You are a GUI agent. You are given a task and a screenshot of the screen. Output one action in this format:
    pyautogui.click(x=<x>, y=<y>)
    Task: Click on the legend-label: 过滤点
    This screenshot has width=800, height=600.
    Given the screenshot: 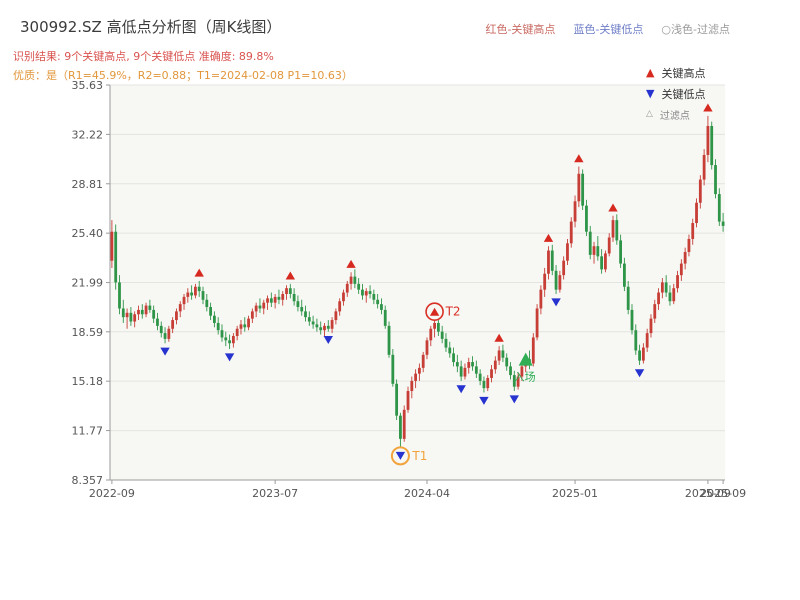 What is the action you would take?
    pyautogui.click(x=674, y=116)
    